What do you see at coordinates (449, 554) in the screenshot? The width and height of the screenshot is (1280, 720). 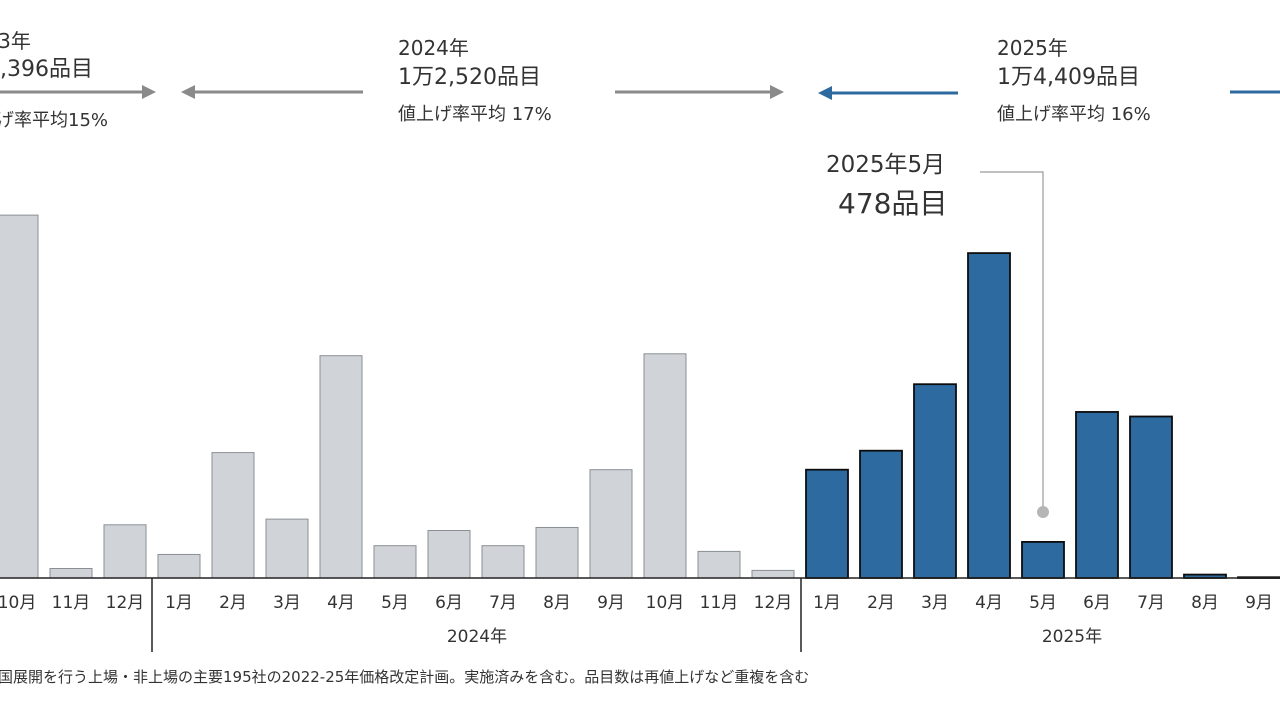 I see `bar-2024-6月` at bounding box center [449, 554].